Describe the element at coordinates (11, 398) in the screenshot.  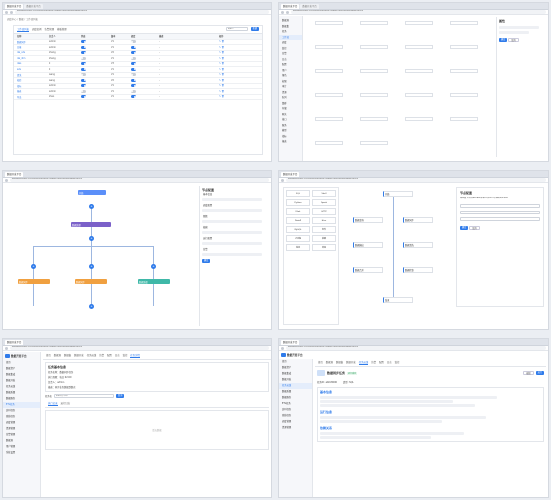
I see `nav-item: 数据服务` at that location.